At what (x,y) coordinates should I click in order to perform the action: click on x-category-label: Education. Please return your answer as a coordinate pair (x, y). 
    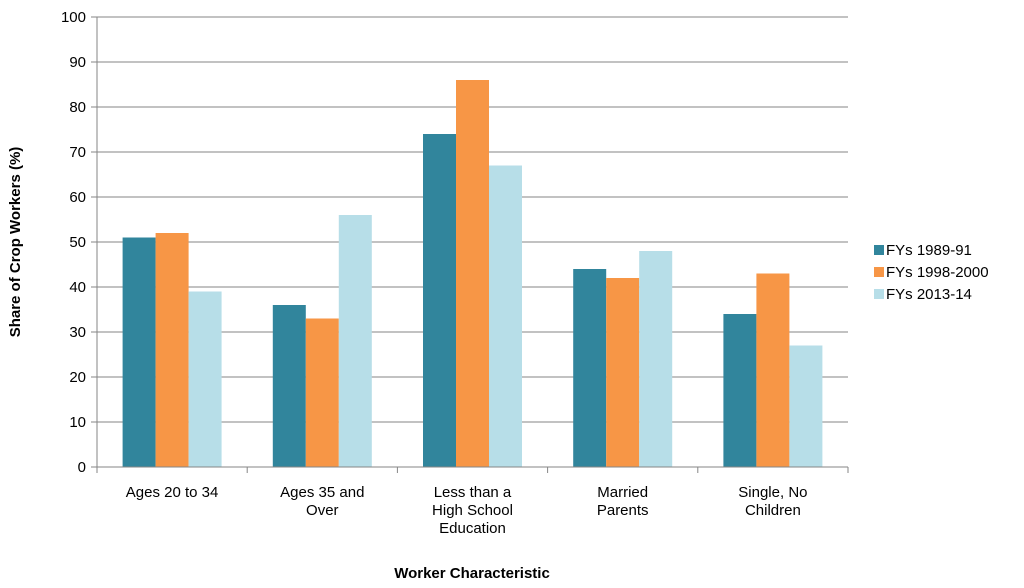
    Looking at the image, I should click on (472, 528).